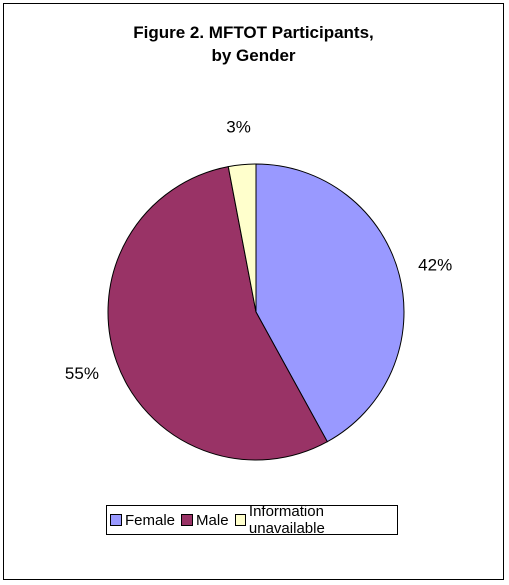 This screenshot has height=585, width=509. What do you see at coordinates (253, 32) in the screenshot?
I see `chart-title-line-1: Figure 2. MFTOT Participants,` at bounding box center [253, 32].